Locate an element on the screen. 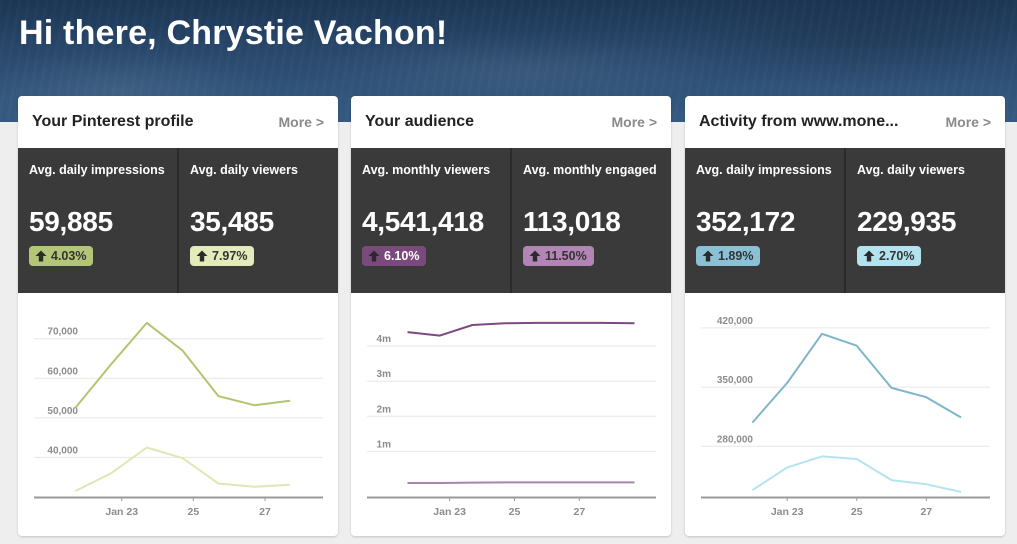 This screenshot has width=1017, height=544. change-value: 2.70% is located at coordinates (897, 256).